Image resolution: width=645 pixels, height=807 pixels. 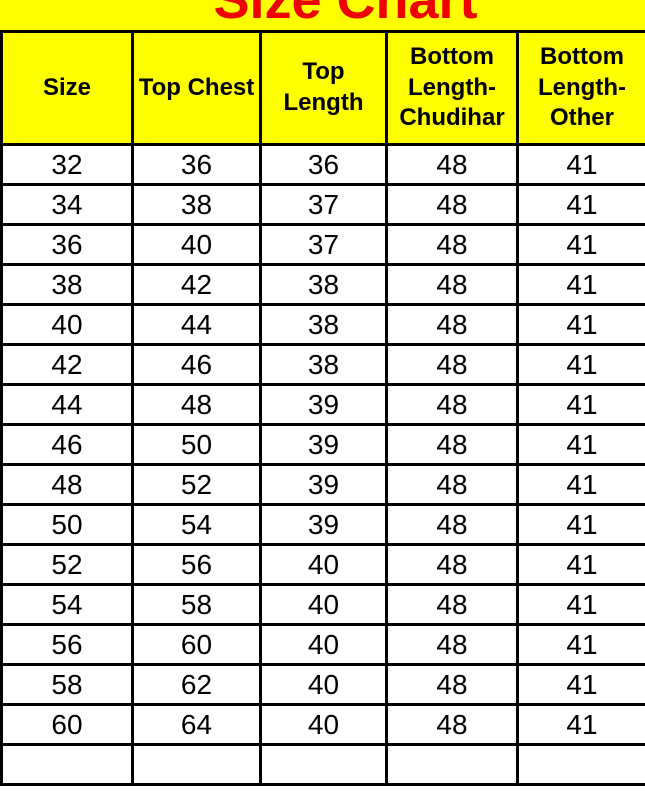 I want to click on table-row: 50 54 39 48 41, so click(x=322, y=524).